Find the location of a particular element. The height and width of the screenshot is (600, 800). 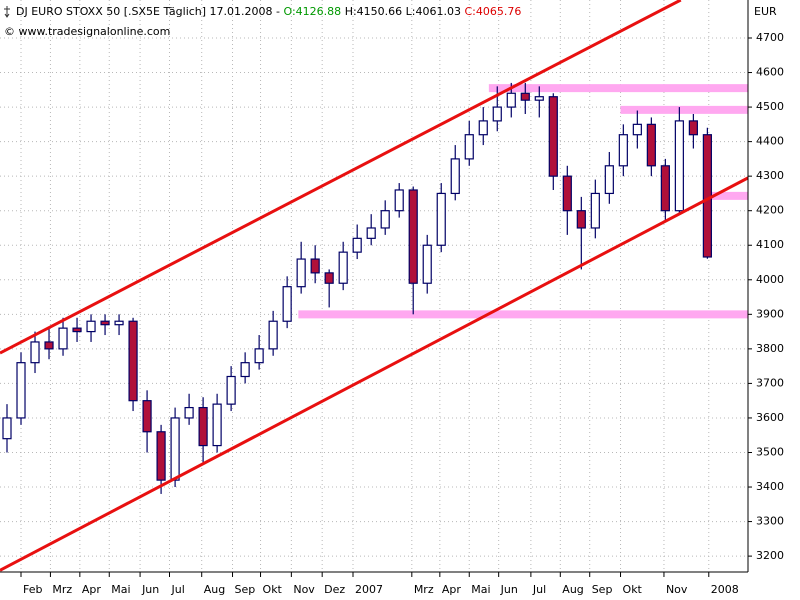

y-axis-label: EUR is located at coordinates (765, 11).